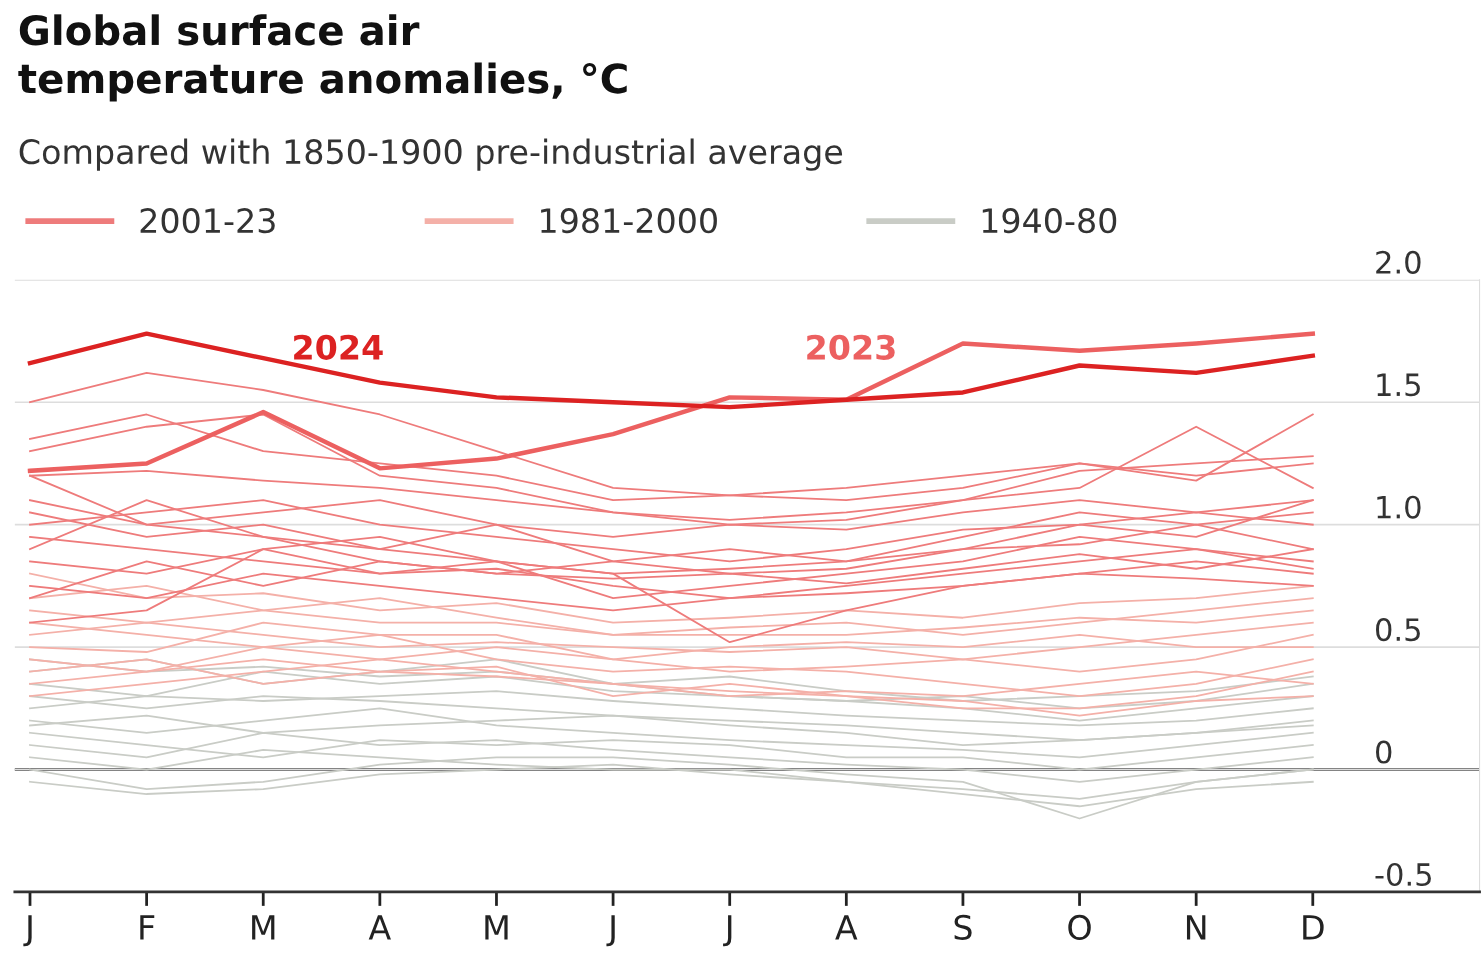  I want to click on chart-subtitle: Compared with 1850-1900 pre-industrial average, so click(431, 154).